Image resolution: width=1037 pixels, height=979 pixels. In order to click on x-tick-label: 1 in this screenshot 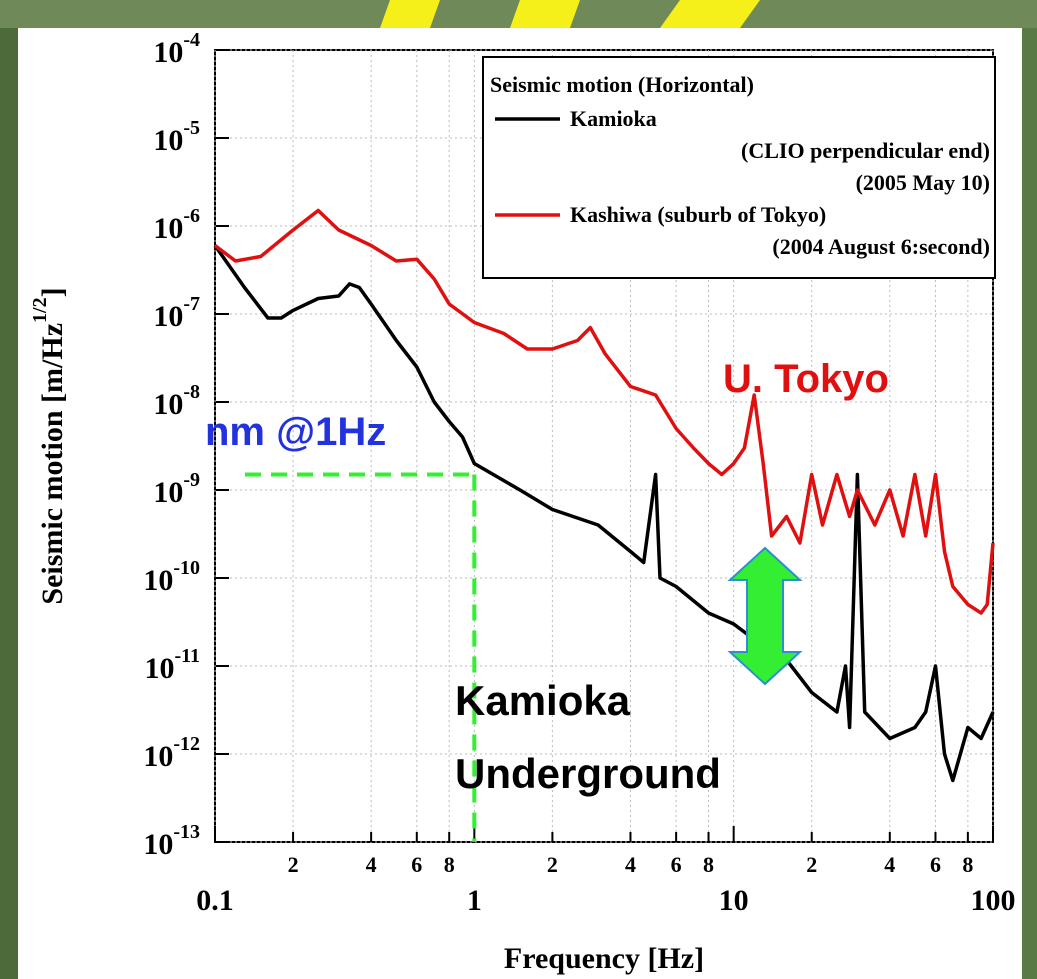, I will do `click(474, 900)`.